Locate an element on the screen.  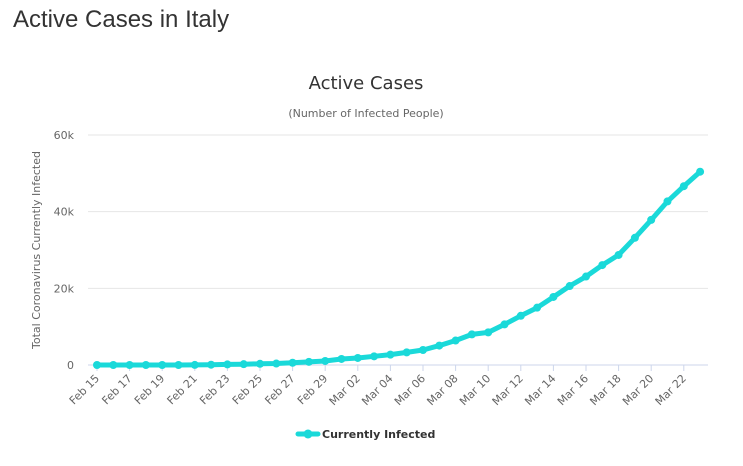
x-tick-label: Feb 19 is located at coordinates (149, 389).